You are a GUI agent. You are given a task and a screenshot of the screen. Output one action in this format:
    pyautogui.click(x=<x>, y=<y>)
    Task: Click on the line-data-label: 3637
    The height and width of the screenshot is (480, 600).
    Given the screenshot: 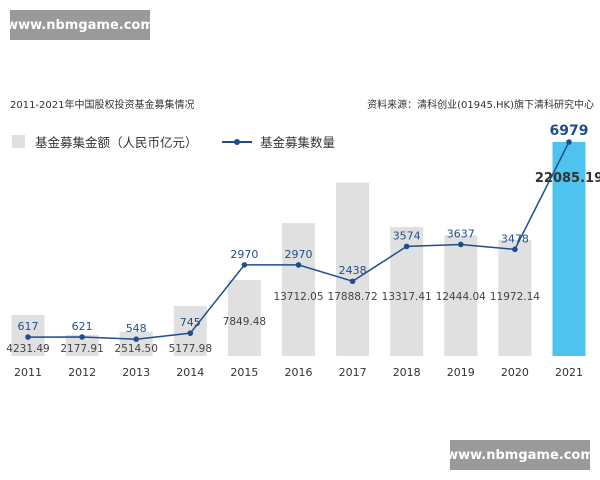 What is the action you would take?
    pyautogui.click(x=461, y=233)
    